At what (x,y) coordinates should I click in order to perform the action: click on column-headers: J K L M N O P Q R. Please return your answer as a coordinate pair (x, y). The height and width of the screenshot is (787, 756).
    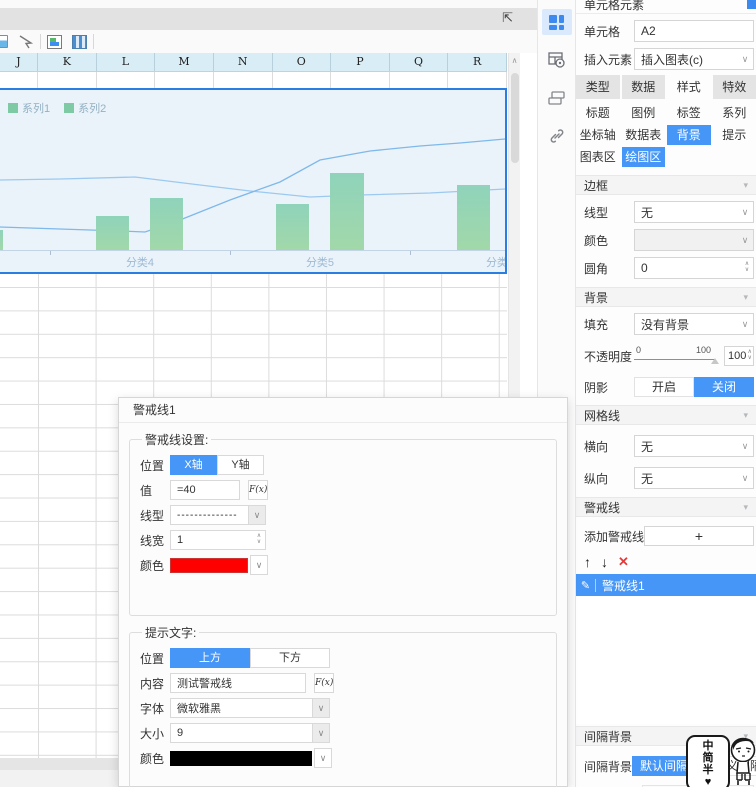
    Looking at the image, I should click on (253, 62).